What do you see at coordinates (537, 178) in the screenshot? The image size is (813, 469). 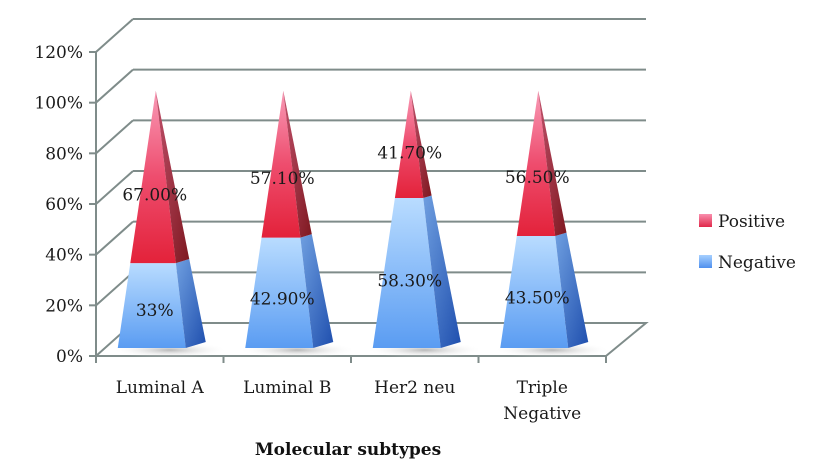 I see `data-label-positive: 56.50%` at bounding box center [537, 178].